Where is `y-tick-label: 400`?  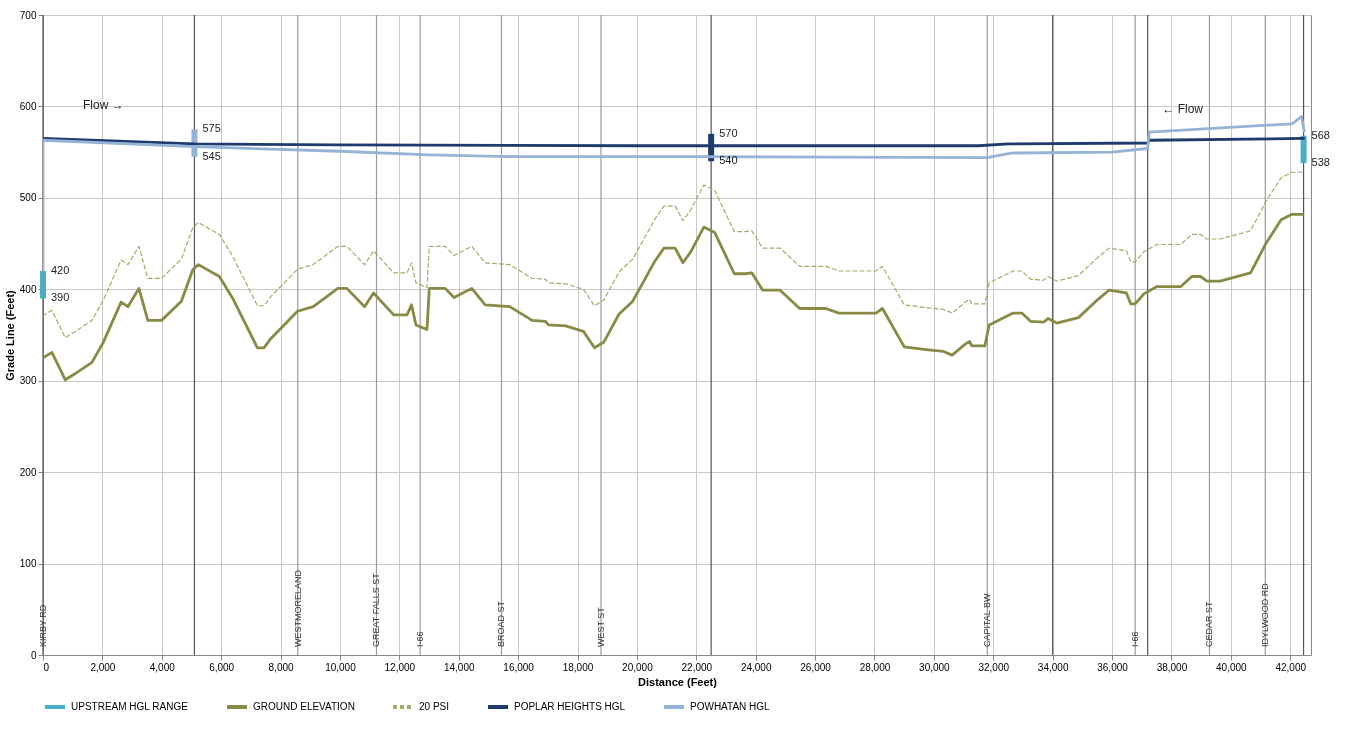
y-tick-label: 400 is located at coordinates (28, 289).